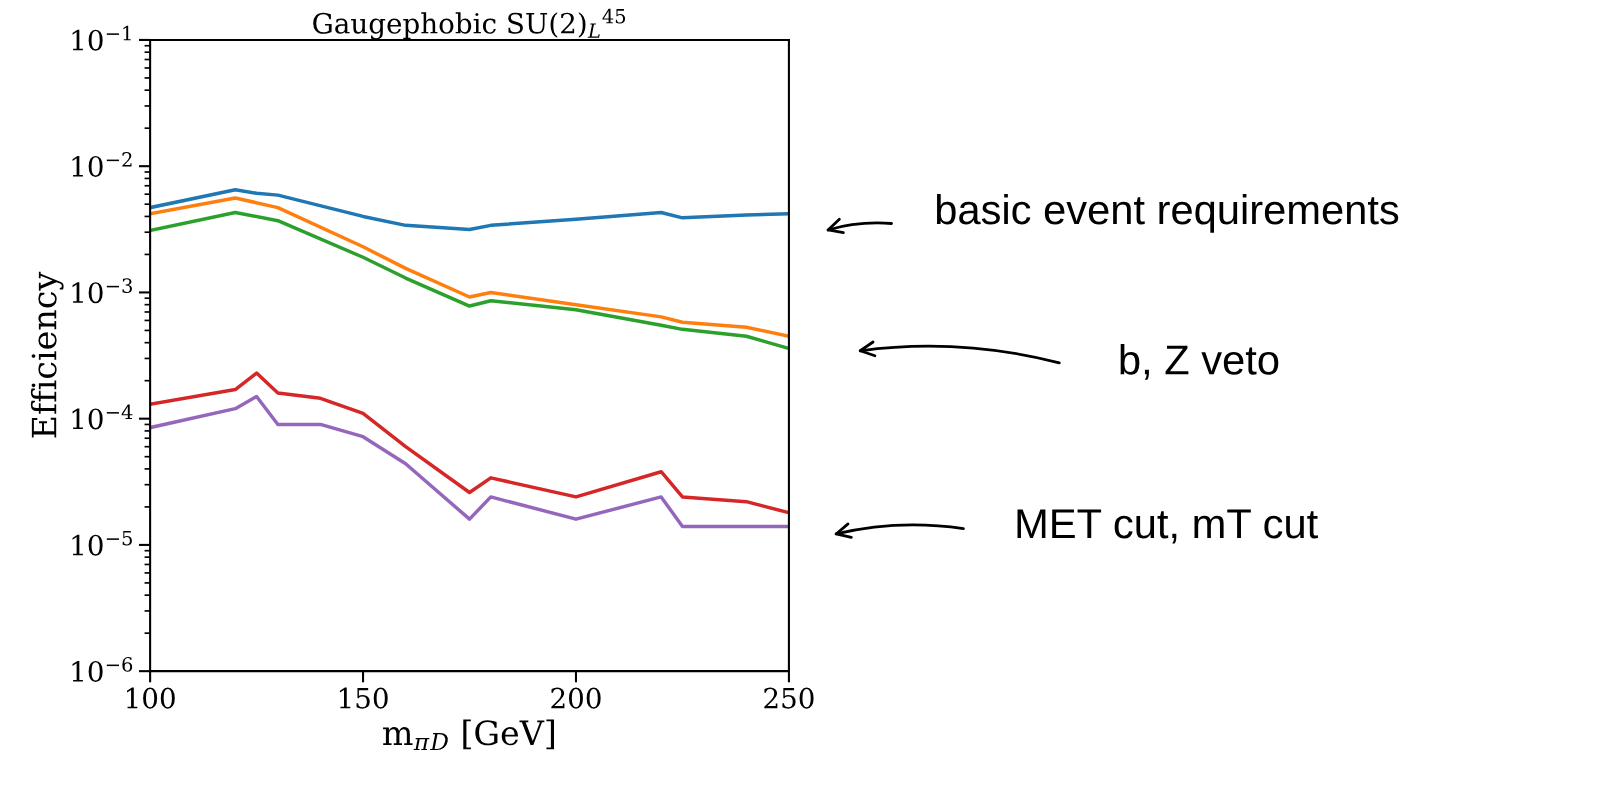 The width and height of the screenshot is (1597, 799). Describe the element at coordinates (102, 417) in the screenshot. I see `y-tick-label: 10$^{−4}$` at that location.